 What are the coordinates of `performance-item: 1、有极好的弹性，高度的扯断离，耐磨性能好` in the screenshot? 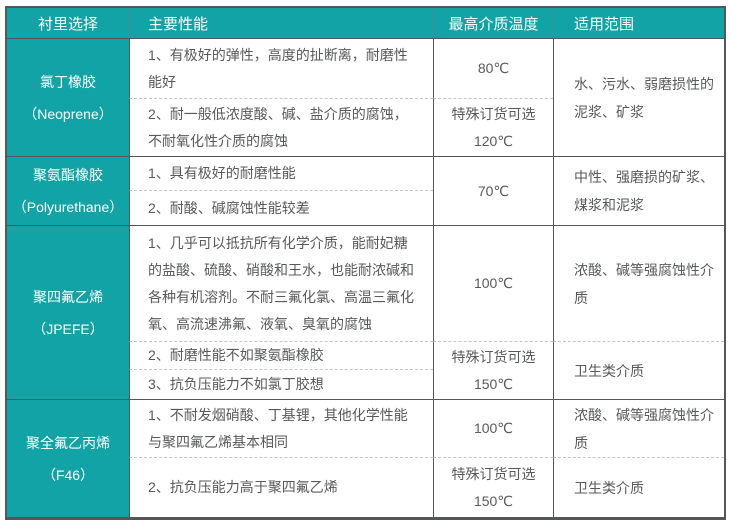 It's located at (281, 68).